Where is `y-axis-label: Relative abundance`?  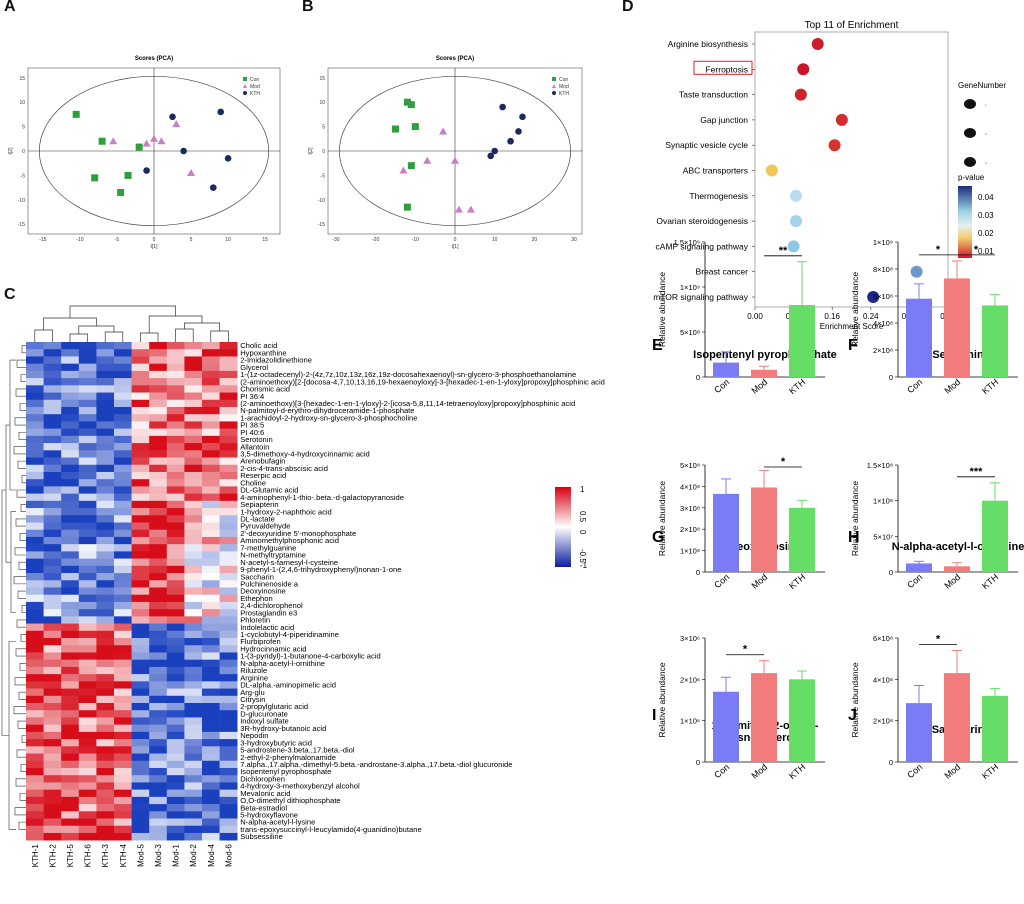
y-axis-label: Relative abundance is located at coordinates (855, 518).